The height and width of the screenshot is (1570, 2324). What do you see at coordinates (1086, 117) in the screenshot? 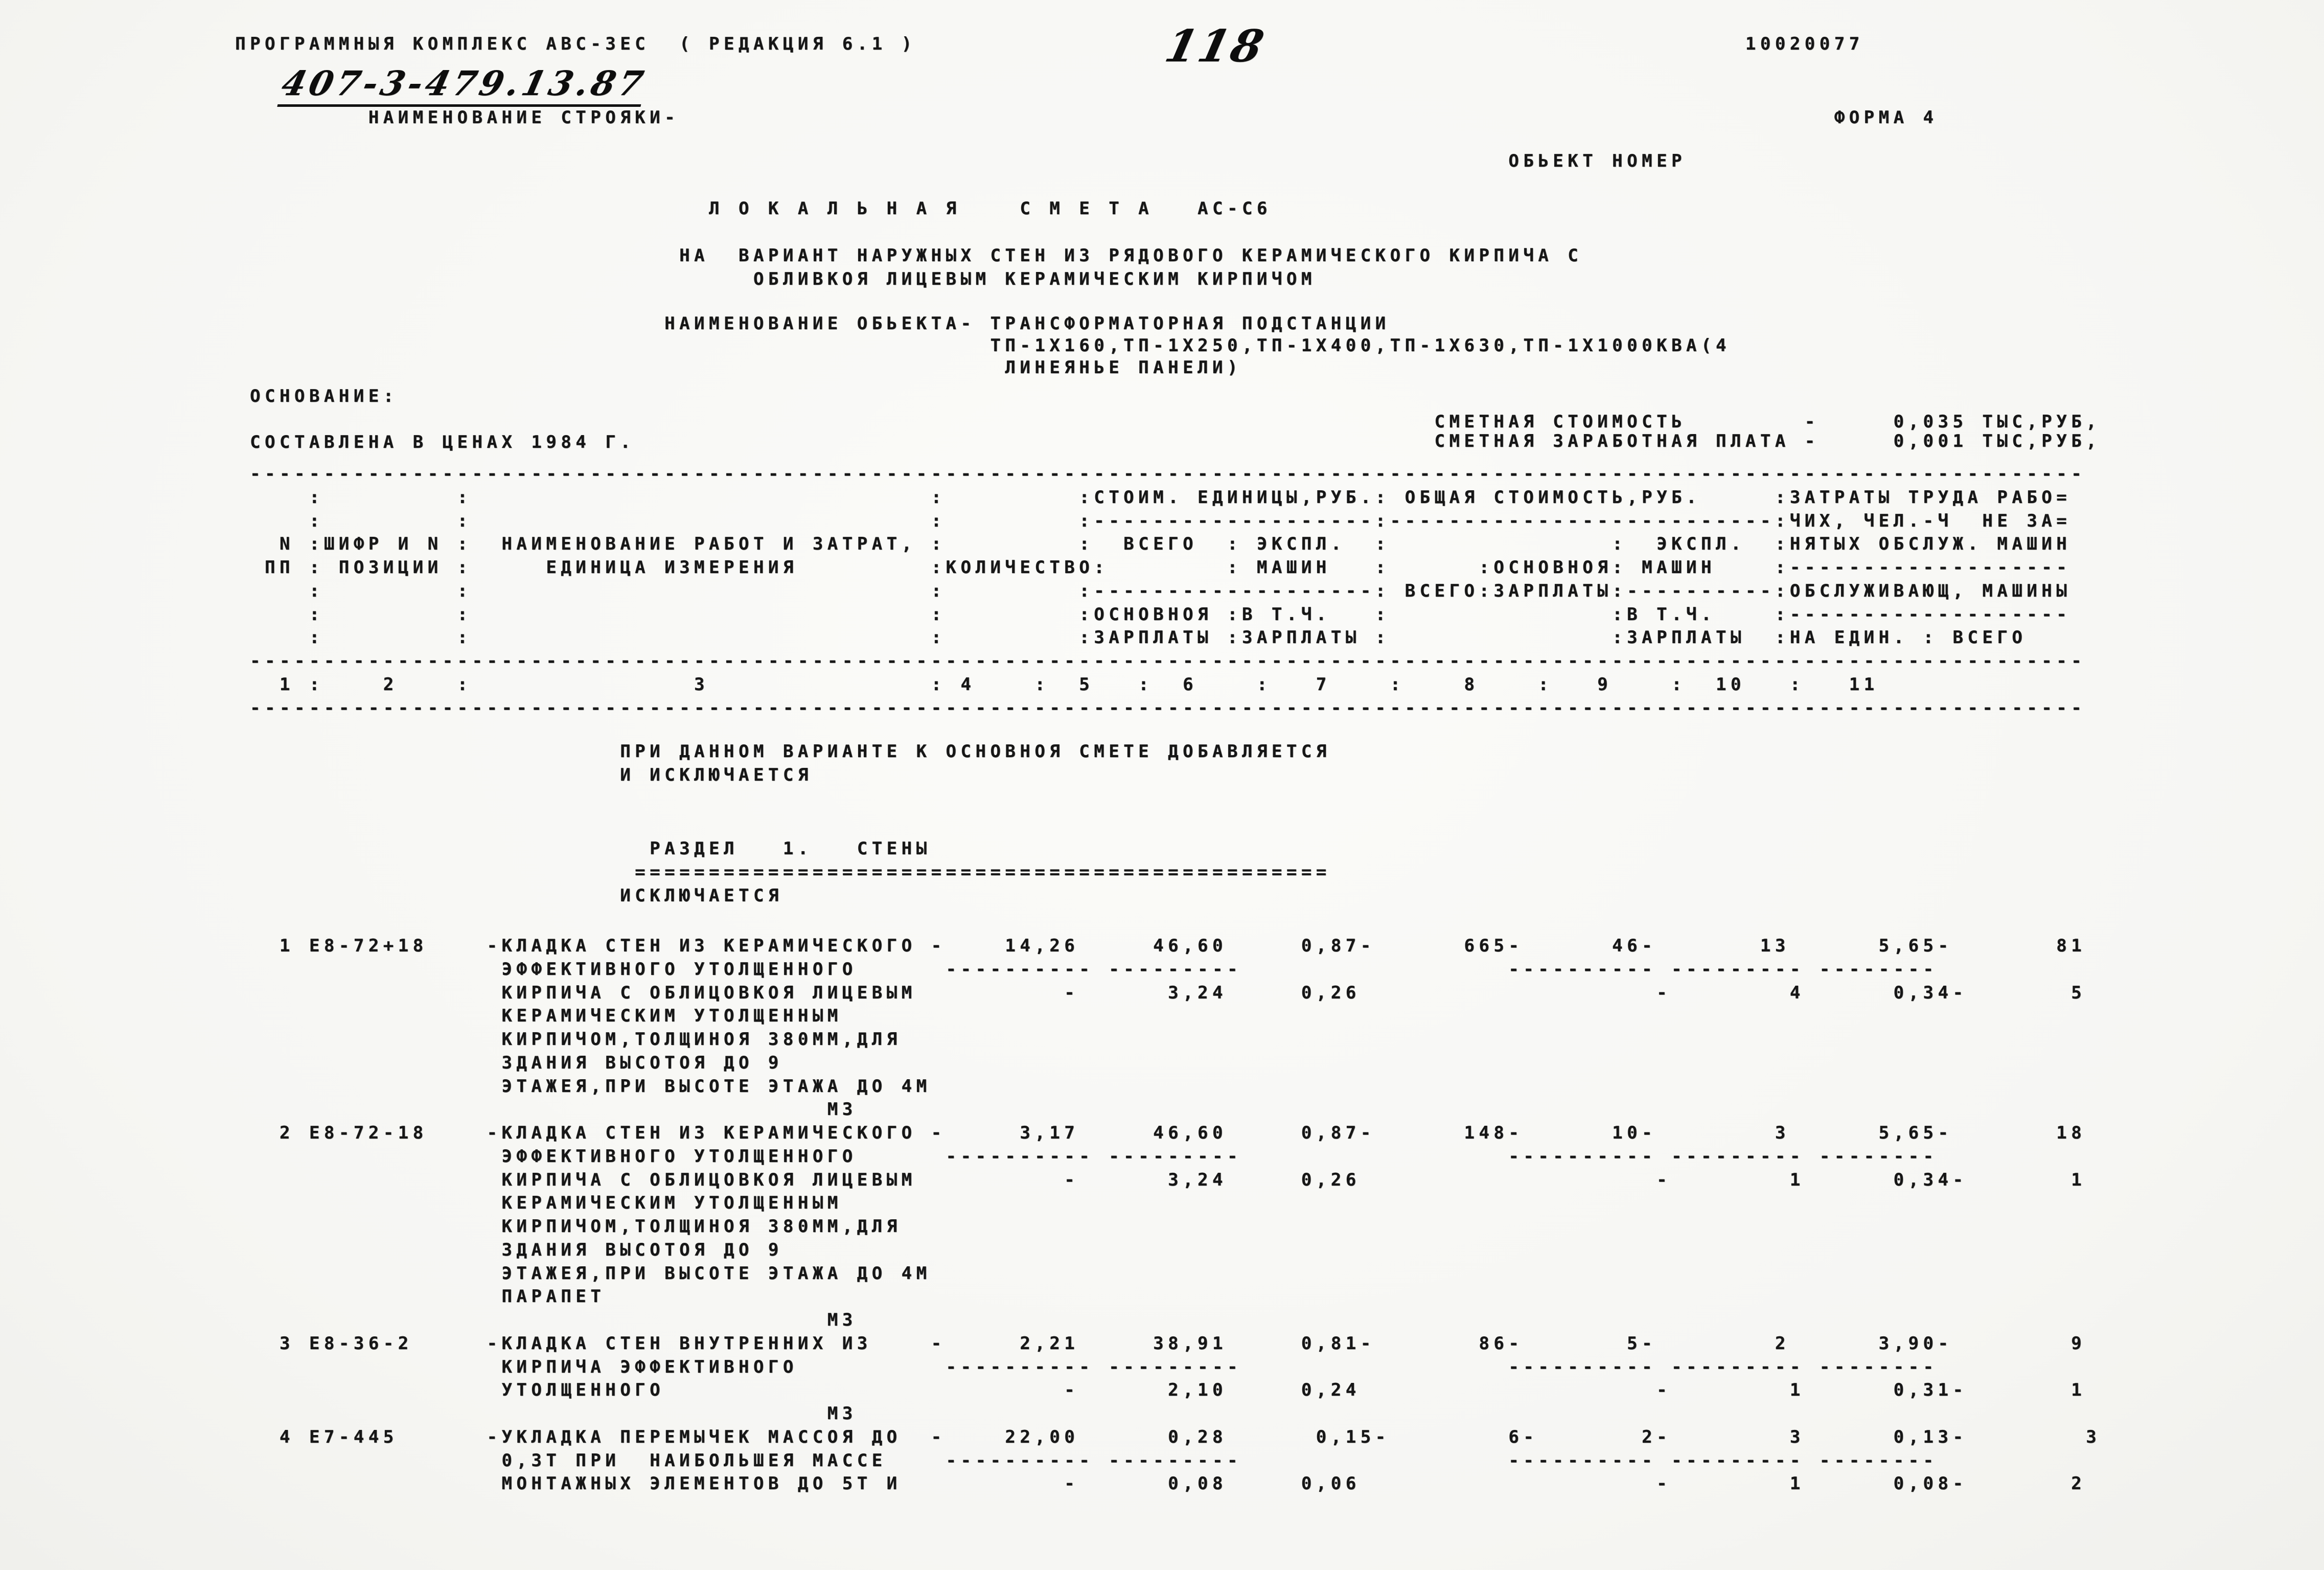
I see `stroyka-label-line: НАИМЕНОВАНИЕ СТРОЯКИ- ФОРМА 4` at bounding box center [1086, 117].